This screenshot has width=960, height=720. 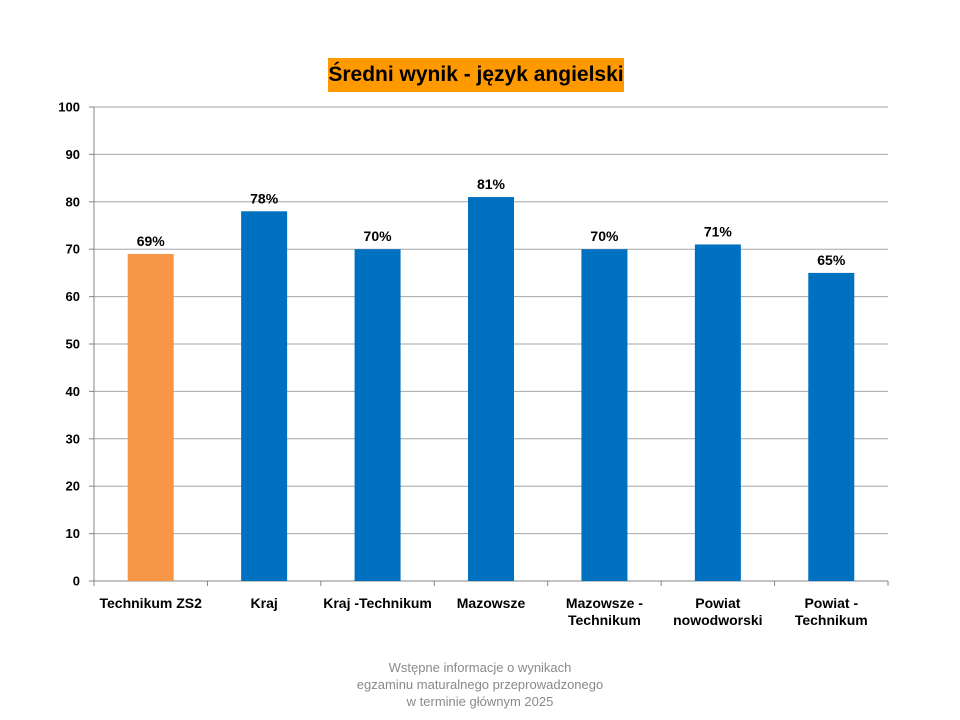 I want to click on footer-line-1: Wstępne informacje o wynikach, so click(x=480, y=667).